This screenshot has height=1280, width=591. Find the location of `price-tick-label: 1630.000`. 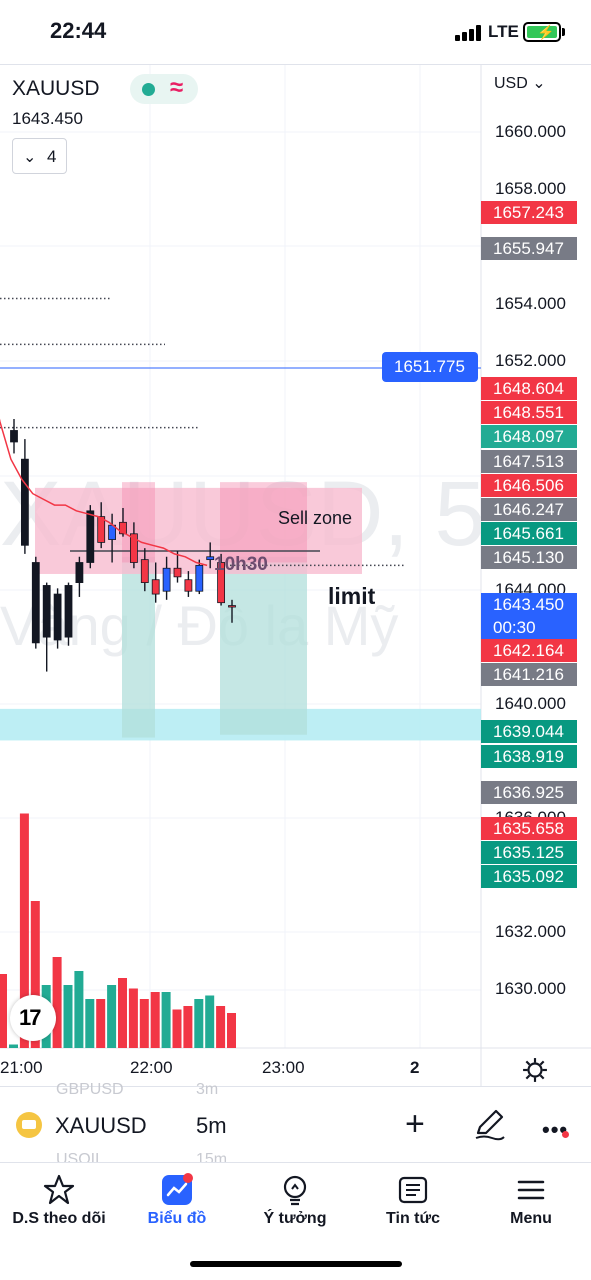

price-tick-label: 1630.000 is located at coordinates (530, 988).